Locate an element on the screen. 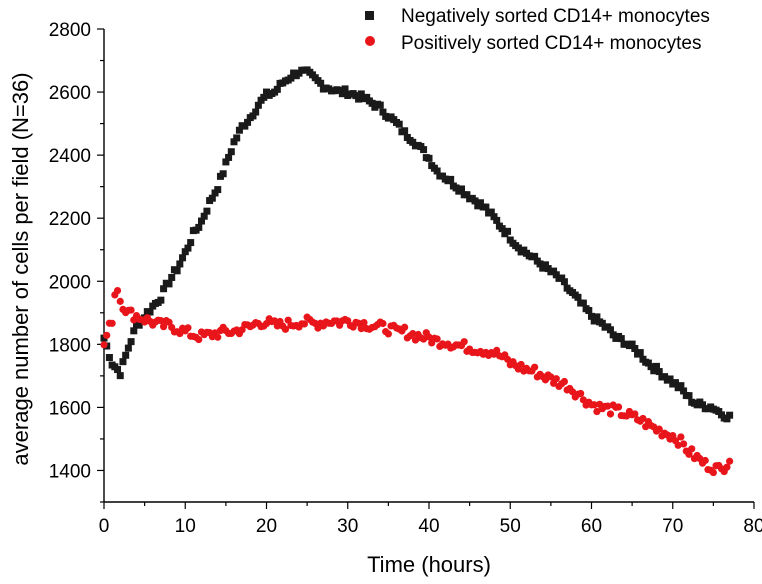 Image resolution: width=762 pixels, height=584 pixels. x-tick-label: 20 is located at coordinates (266, 526).